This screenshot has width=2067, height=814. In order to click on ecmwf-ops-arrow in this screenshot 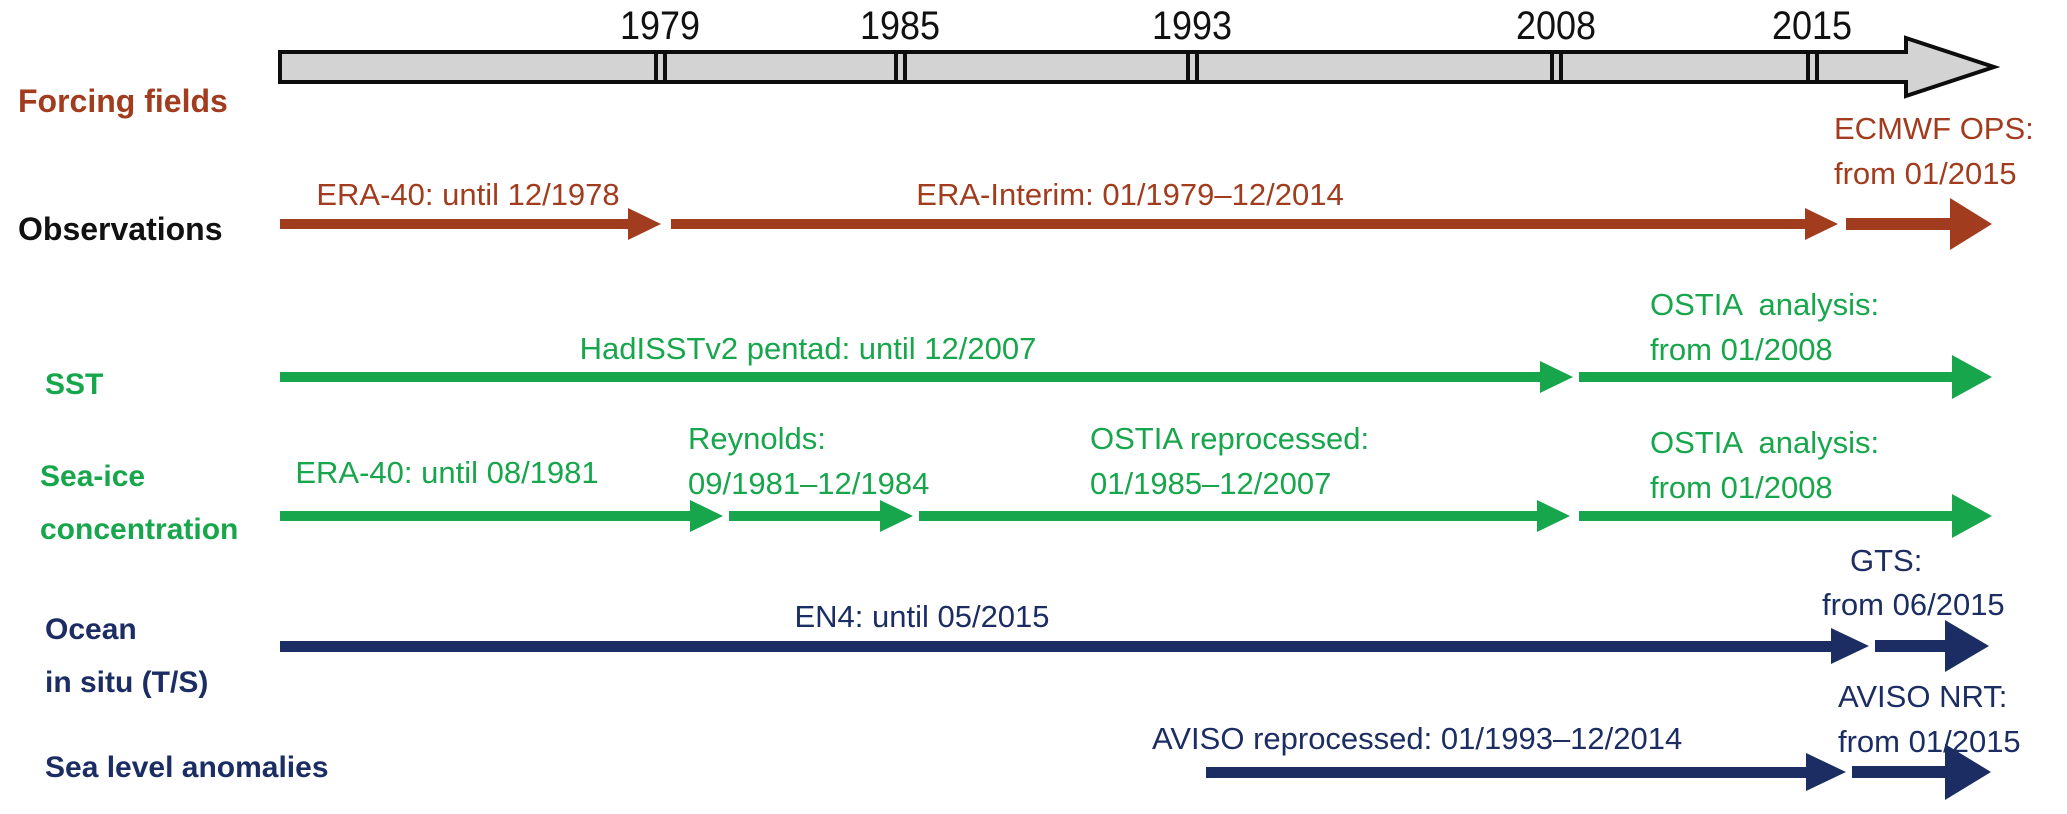, I will do `click(1919, 224)`.